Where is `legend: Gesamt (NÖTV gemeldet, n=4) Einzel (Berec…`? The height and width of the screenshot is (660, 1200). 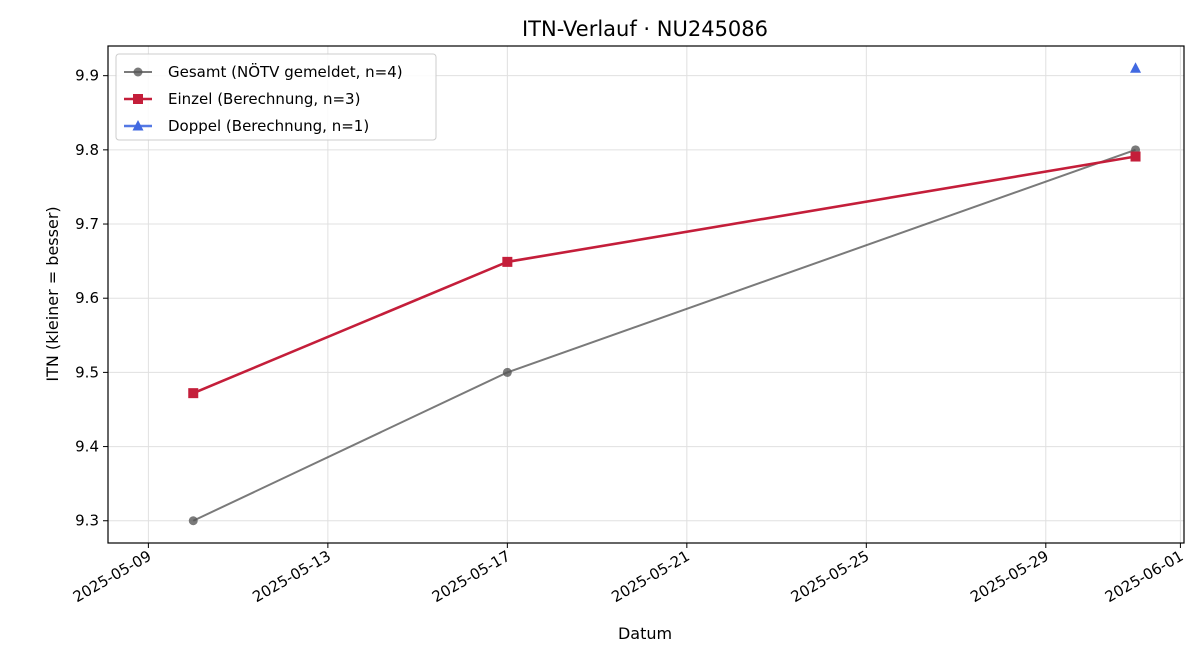 legend: Gesamt (NÖTV gemeldet, n=4) Einzel (Berec… is located at coordinates (276, 97).